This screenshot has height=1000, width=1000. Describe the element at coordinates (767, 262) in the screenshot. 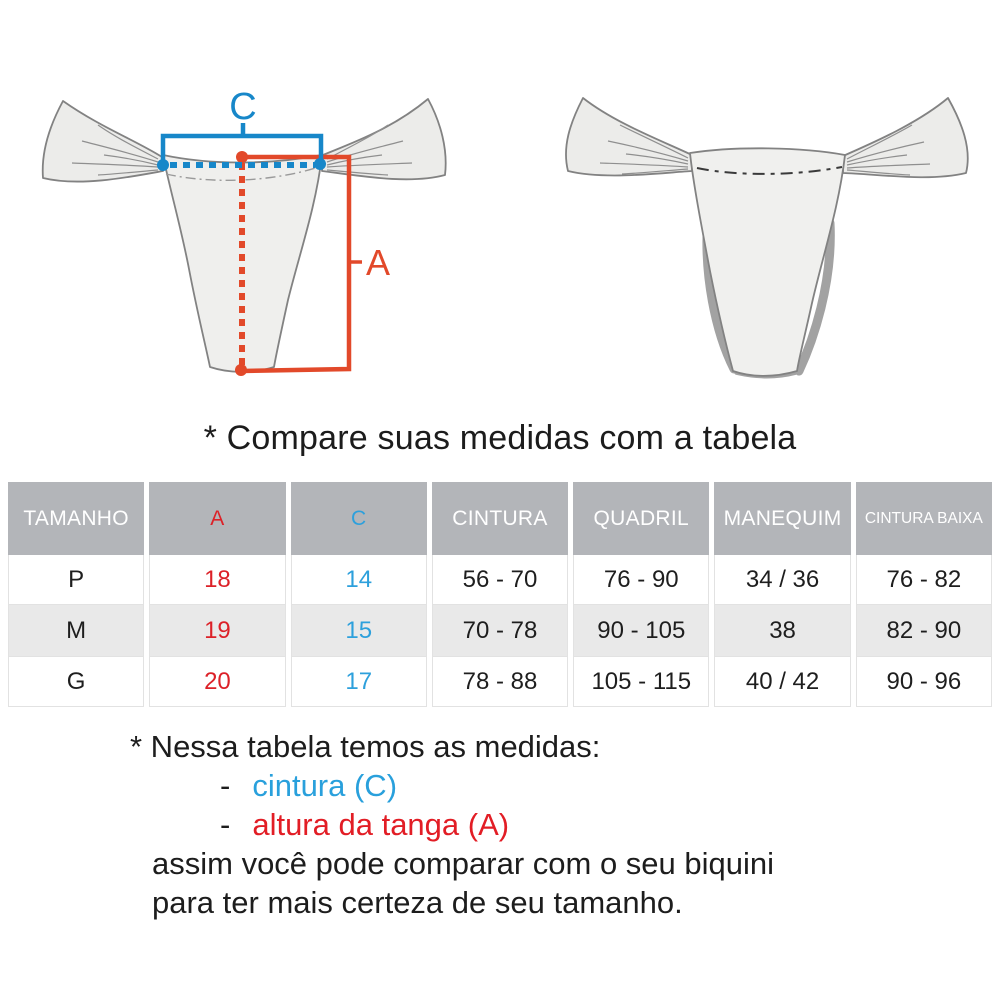

I see `back-body` at that location.